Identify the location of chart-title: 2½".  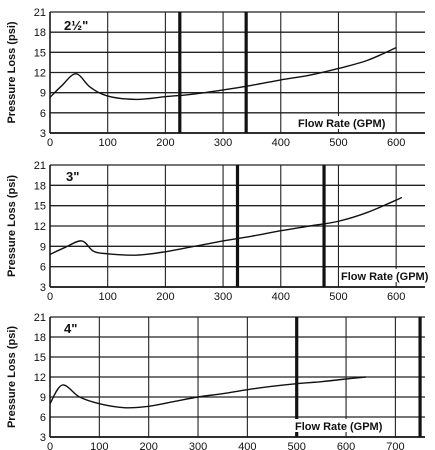
(76, 25).